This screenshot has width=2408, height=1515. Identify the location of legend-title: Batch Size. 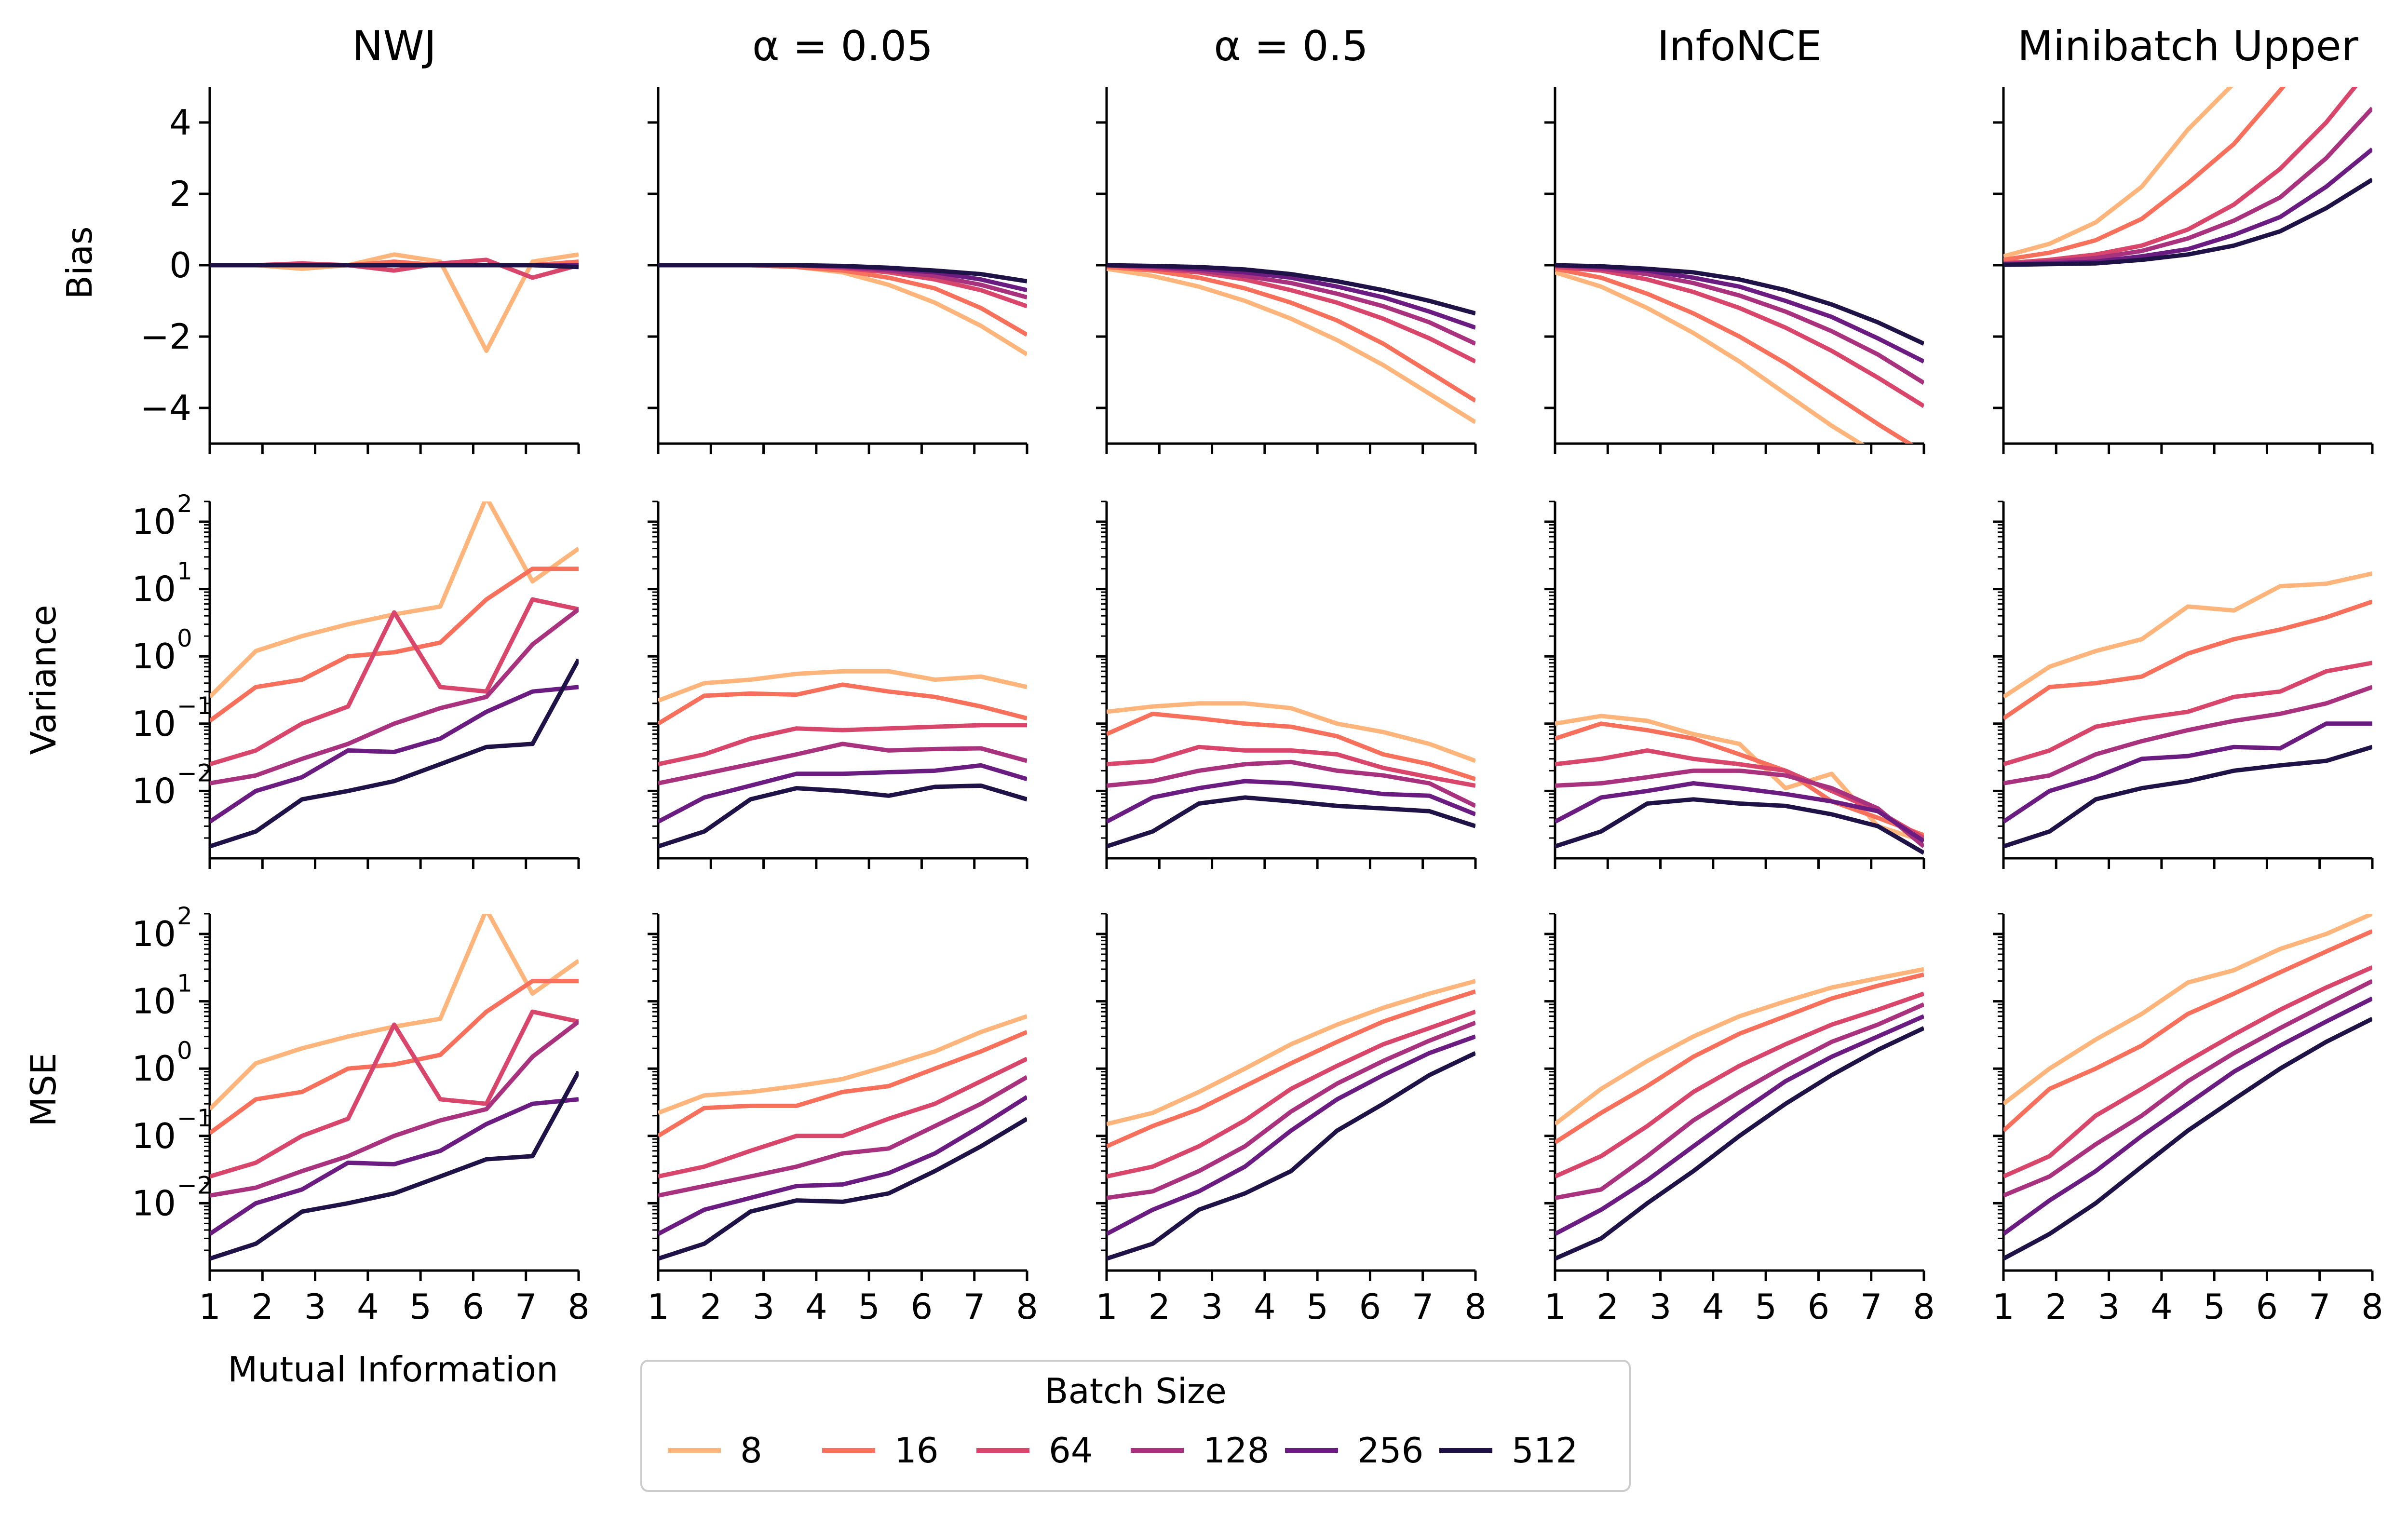
(1135, 1391).